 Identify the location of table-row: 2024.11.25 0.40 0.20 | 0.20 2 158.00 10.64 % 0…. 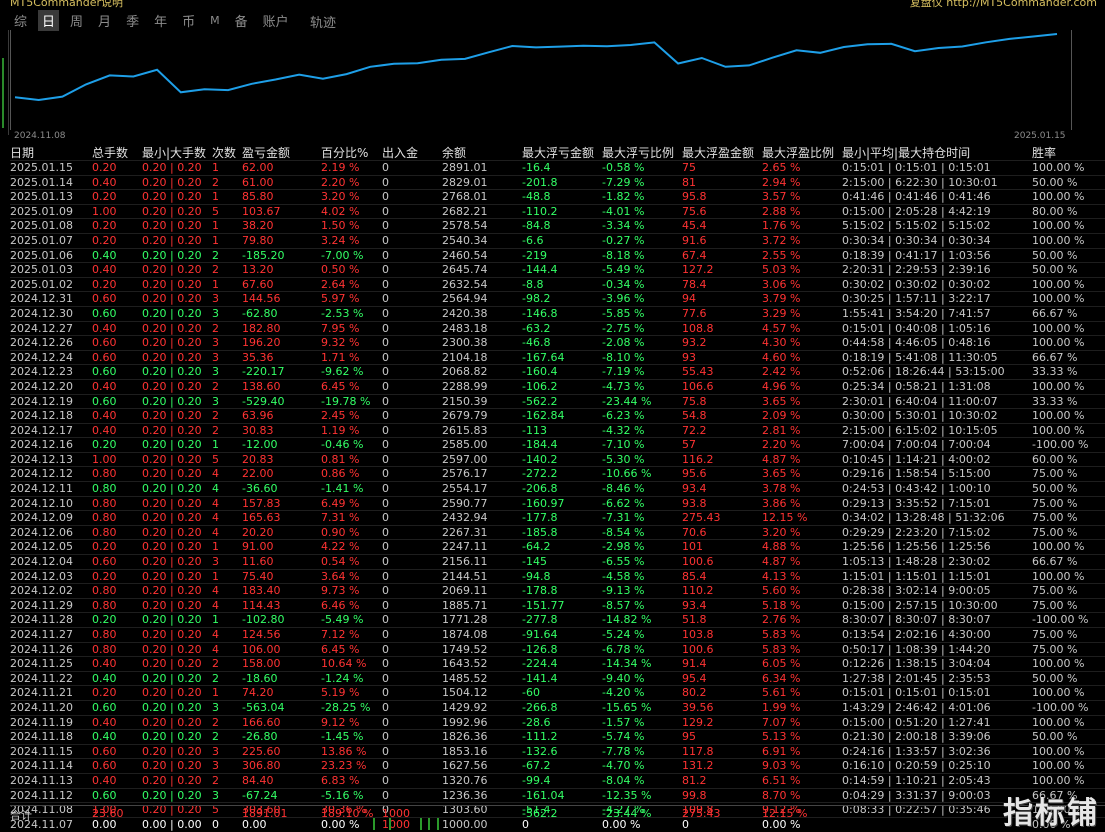
(557, 663).